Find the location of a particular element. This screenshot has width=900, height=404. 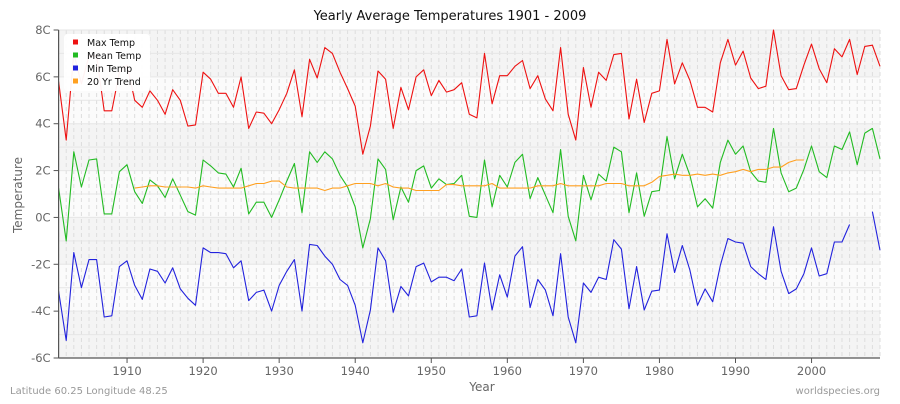

series-line-20-yr-trend is located at coordinates (469, 175).